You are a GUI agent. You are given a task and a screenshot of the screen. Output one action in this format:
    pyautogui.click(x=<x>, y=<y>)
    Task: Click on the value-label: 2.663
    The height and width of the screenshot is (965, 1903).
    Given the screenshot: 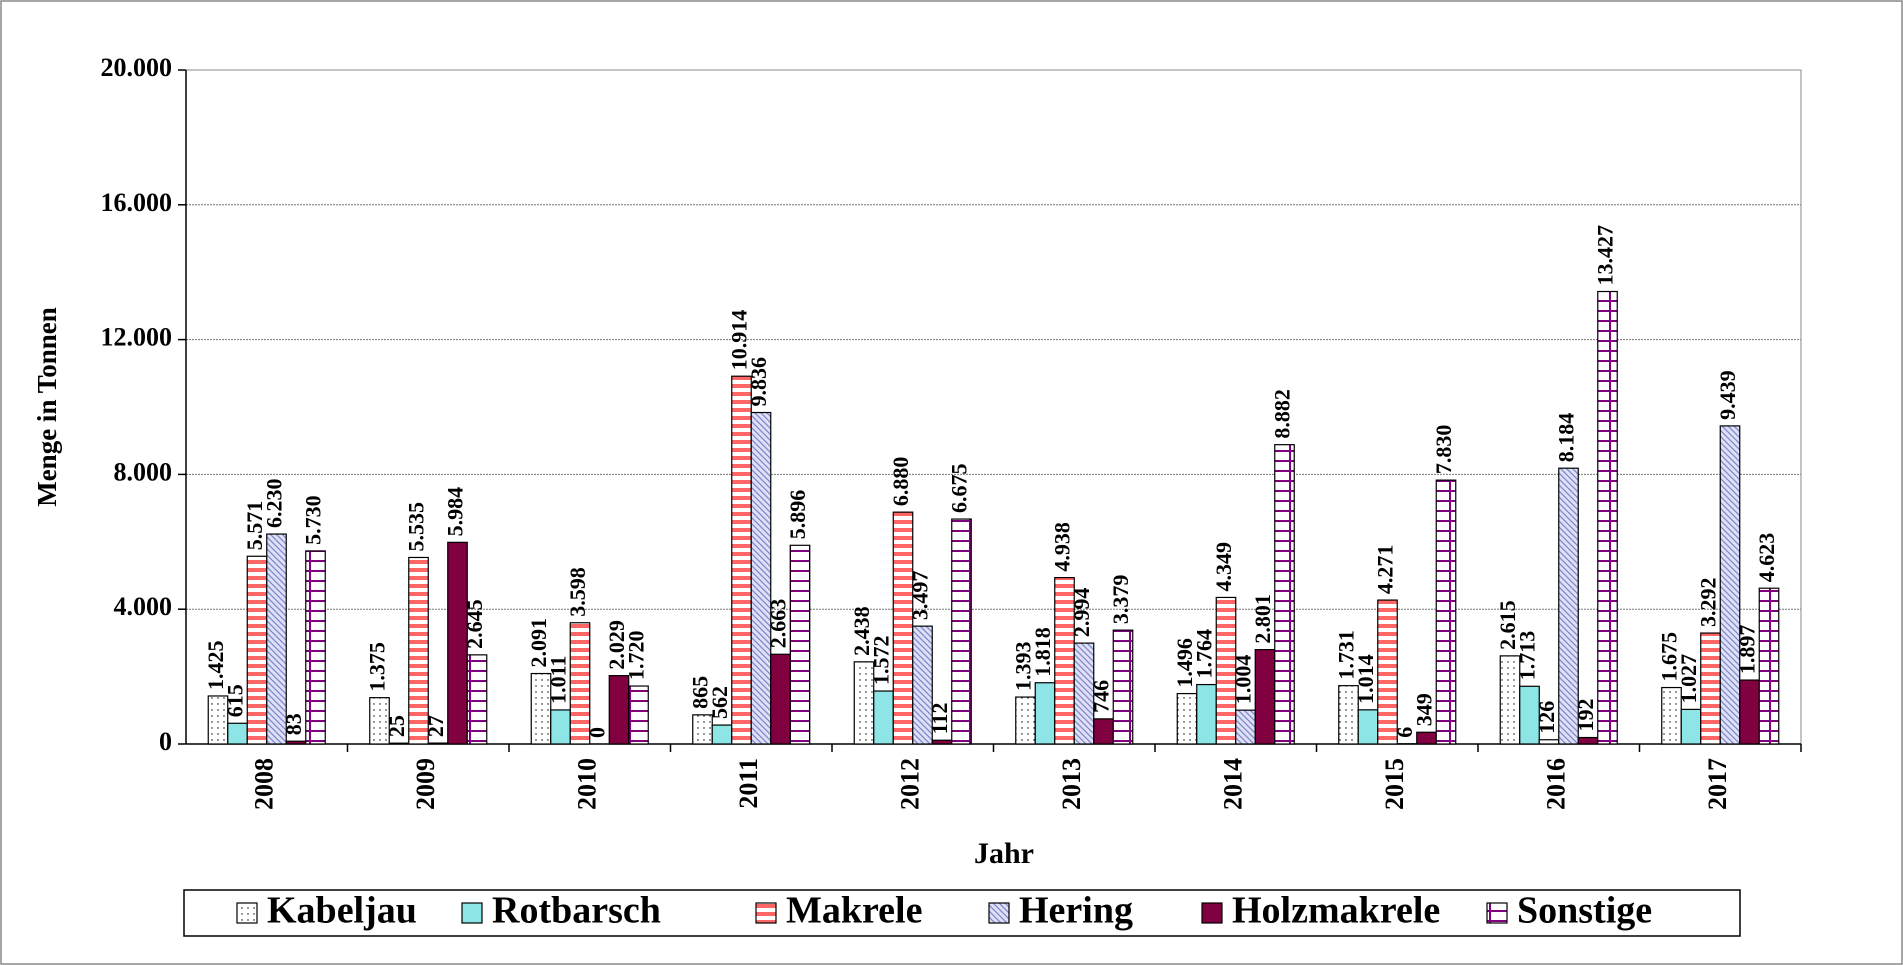 What is the action you would take?
    pyautogui.click(x=778, y=624)
    